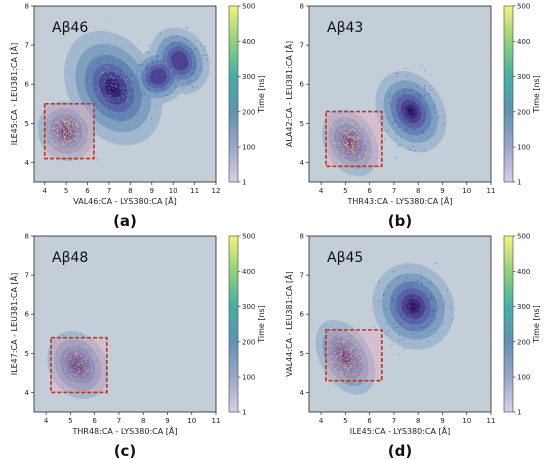 The height and width of the screenshot is (460, 550). I want to click on y-axis-label: ILE47:CA - LEU381:CA [Å], so click(13, 324).